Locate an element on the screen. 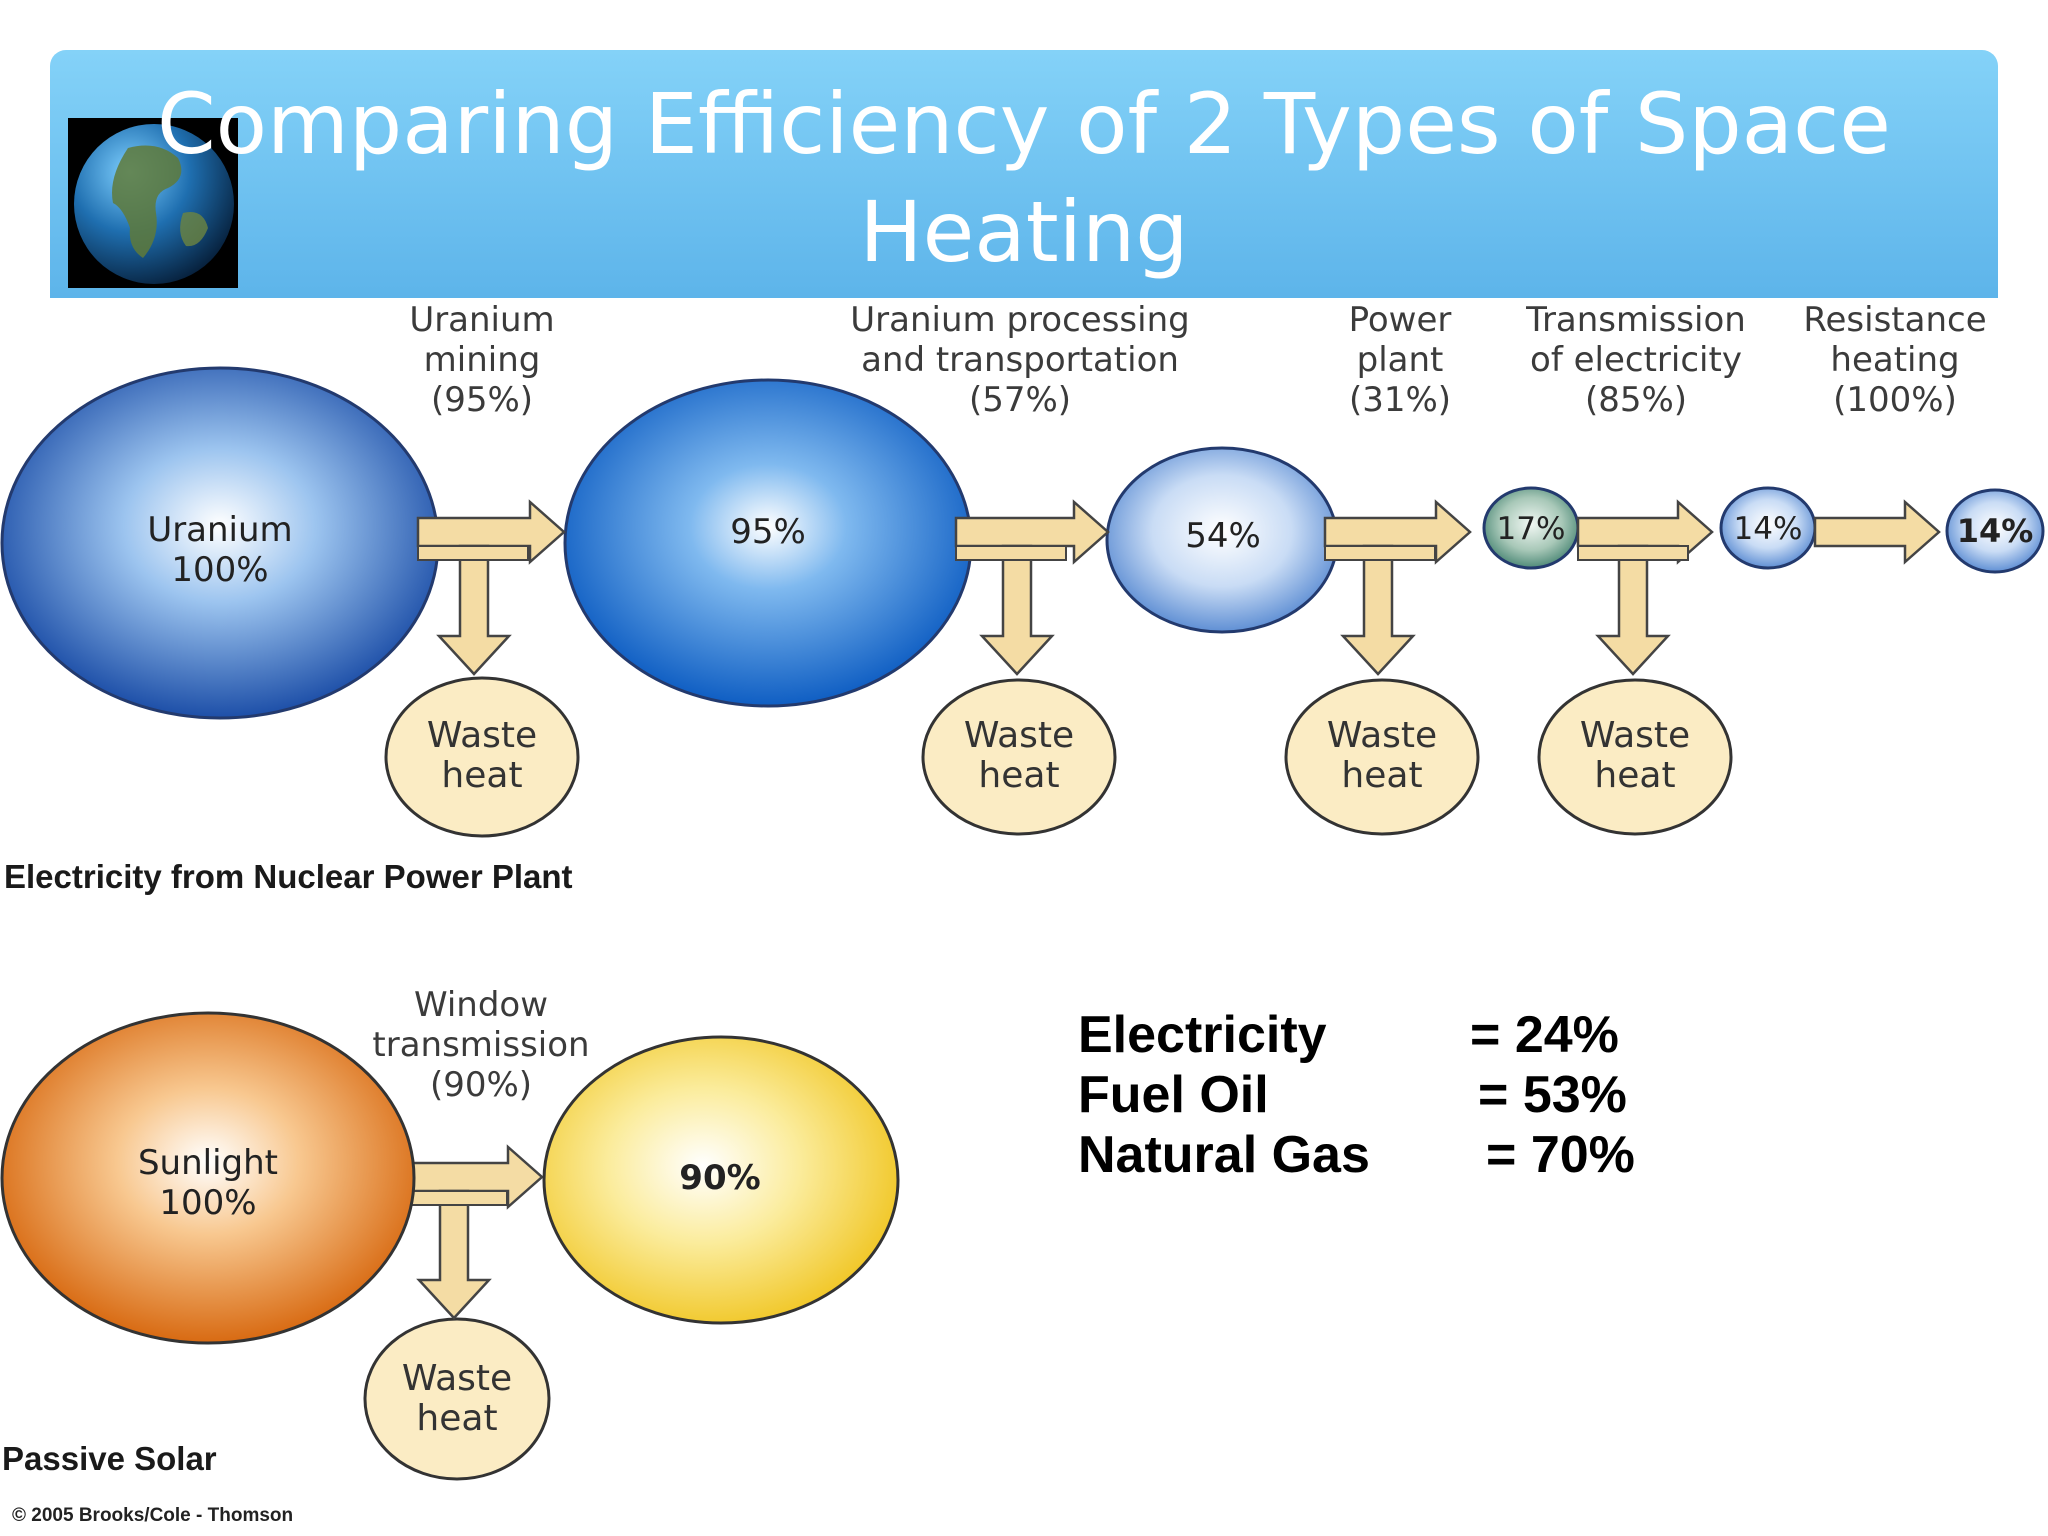 This screenshot has height=1536, width=2048. summary-name: Natural Gas is located at coordinates (1224, 1155).